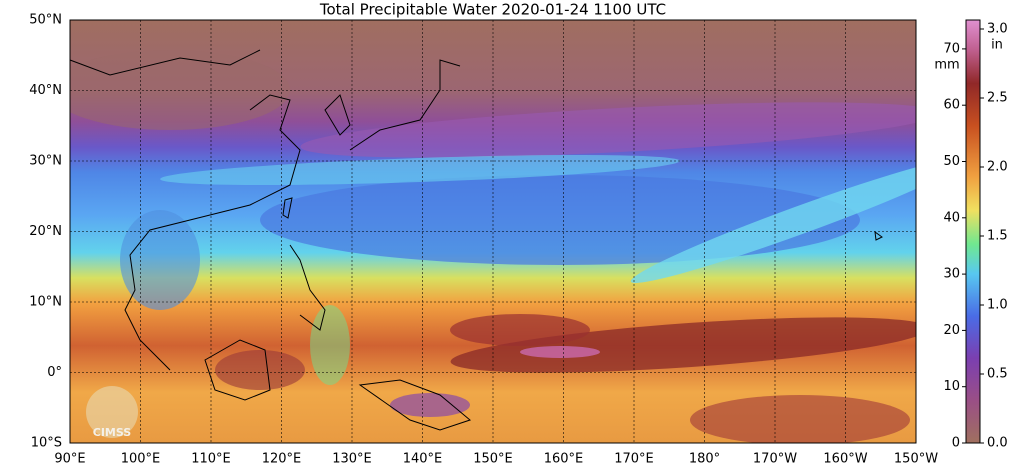 This screenshot has height=469, width=1025. Describe the element at coordinates (704, 459) in the screenshot. I see `lon-label: 180°` at that location.